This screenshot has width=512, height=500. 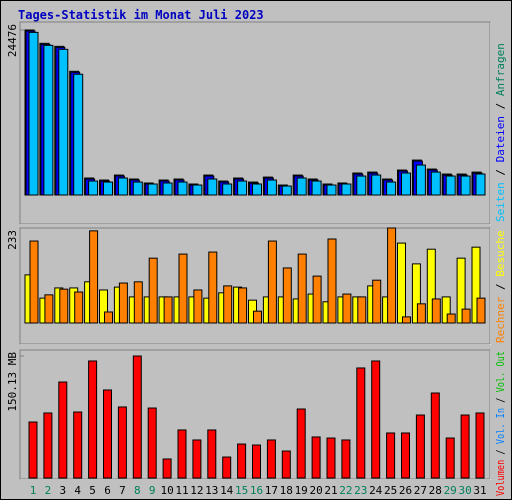 What do you see at coordinates (450, 490) in the screenshot?
I see `x-tick-label: 29` at bounding box center [450, 490].